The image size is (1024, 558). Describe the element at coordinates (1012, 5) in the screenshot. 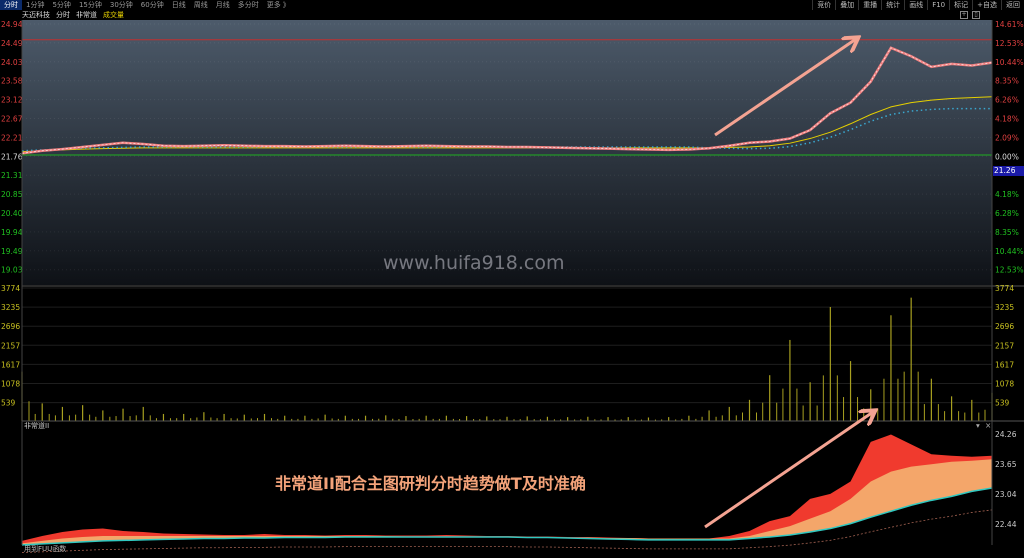

I see `toolbar-button: 返回` at that location.